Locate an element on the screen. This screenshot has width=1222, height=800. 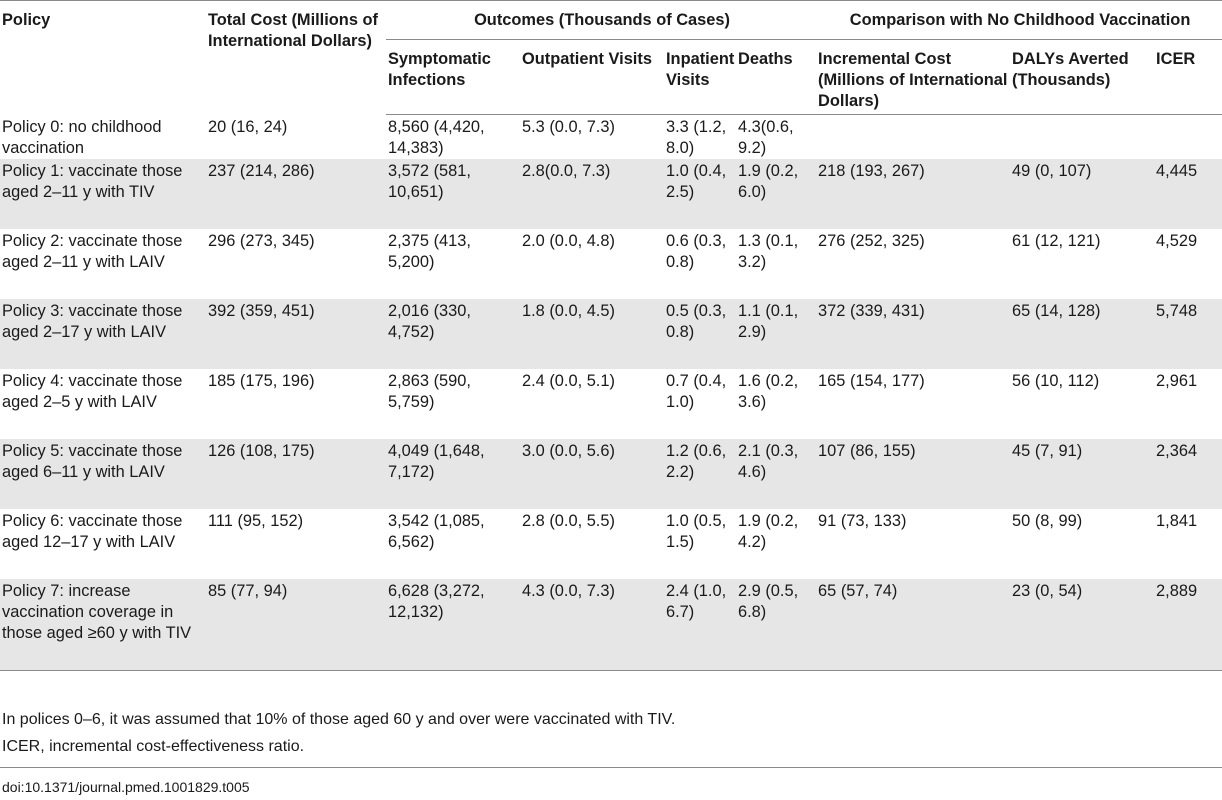
cell-inpatient: 0.7 (0.4, 1.0) is located at coordinates (696, 391).